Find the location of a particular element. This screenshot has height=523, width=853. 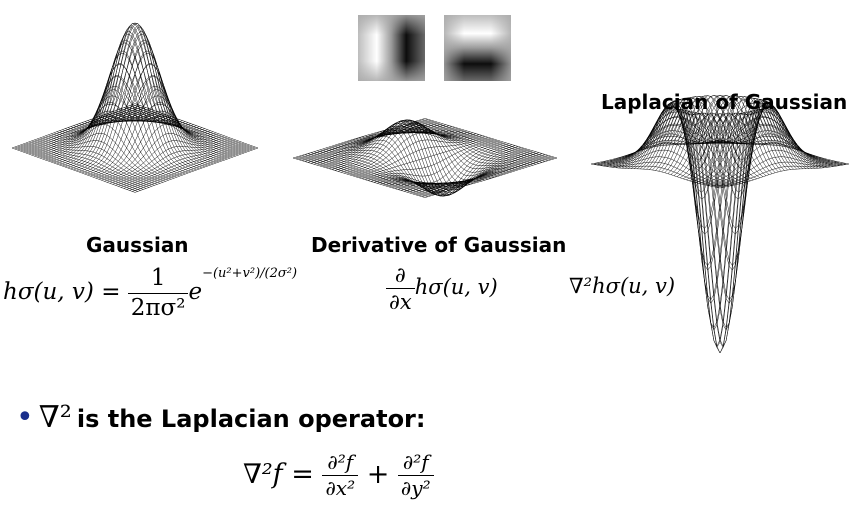

laplacian-of-gaussian-formula: ∇²hσ(u, v) is located at coordinates (622, 286).